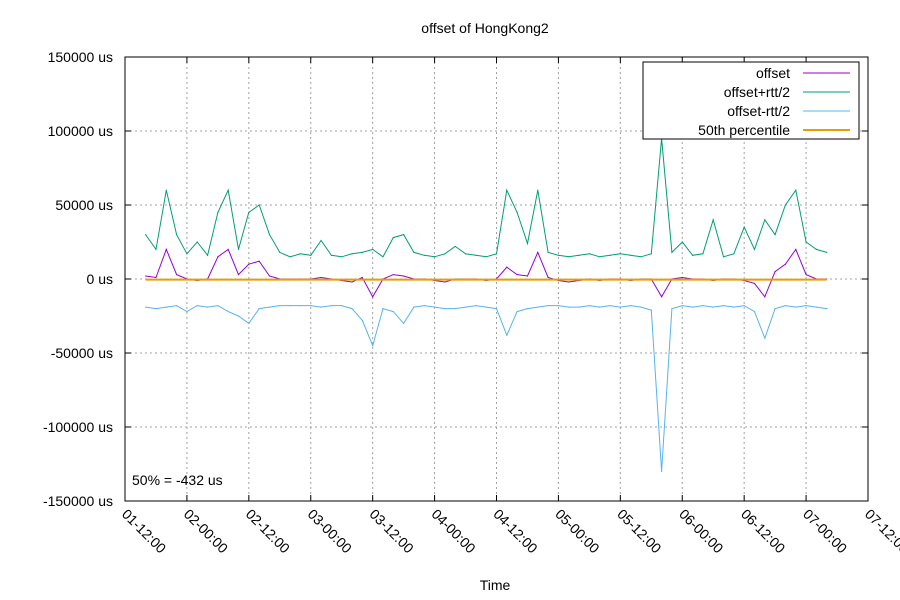 The width and height of the screenshot is (900, 600). Describe the element at coordinates (177, 480) in the screenshot. I see `median-annotation: 50% = -432 us` at that location.